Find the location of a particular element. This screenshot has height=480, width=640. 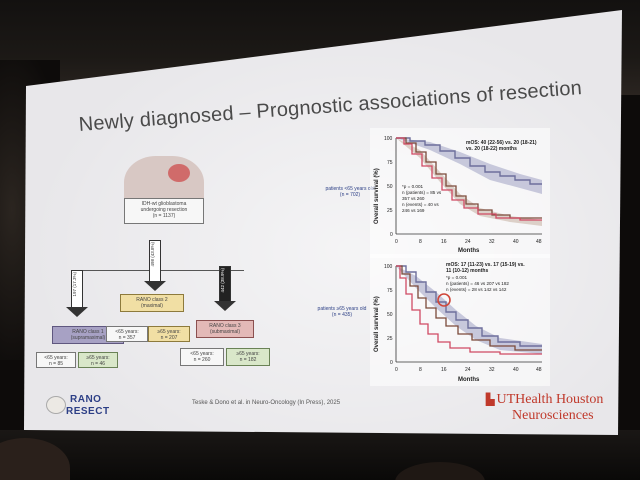

uthealth-mark-icon: ▙ is located at coordinates (490, 400).